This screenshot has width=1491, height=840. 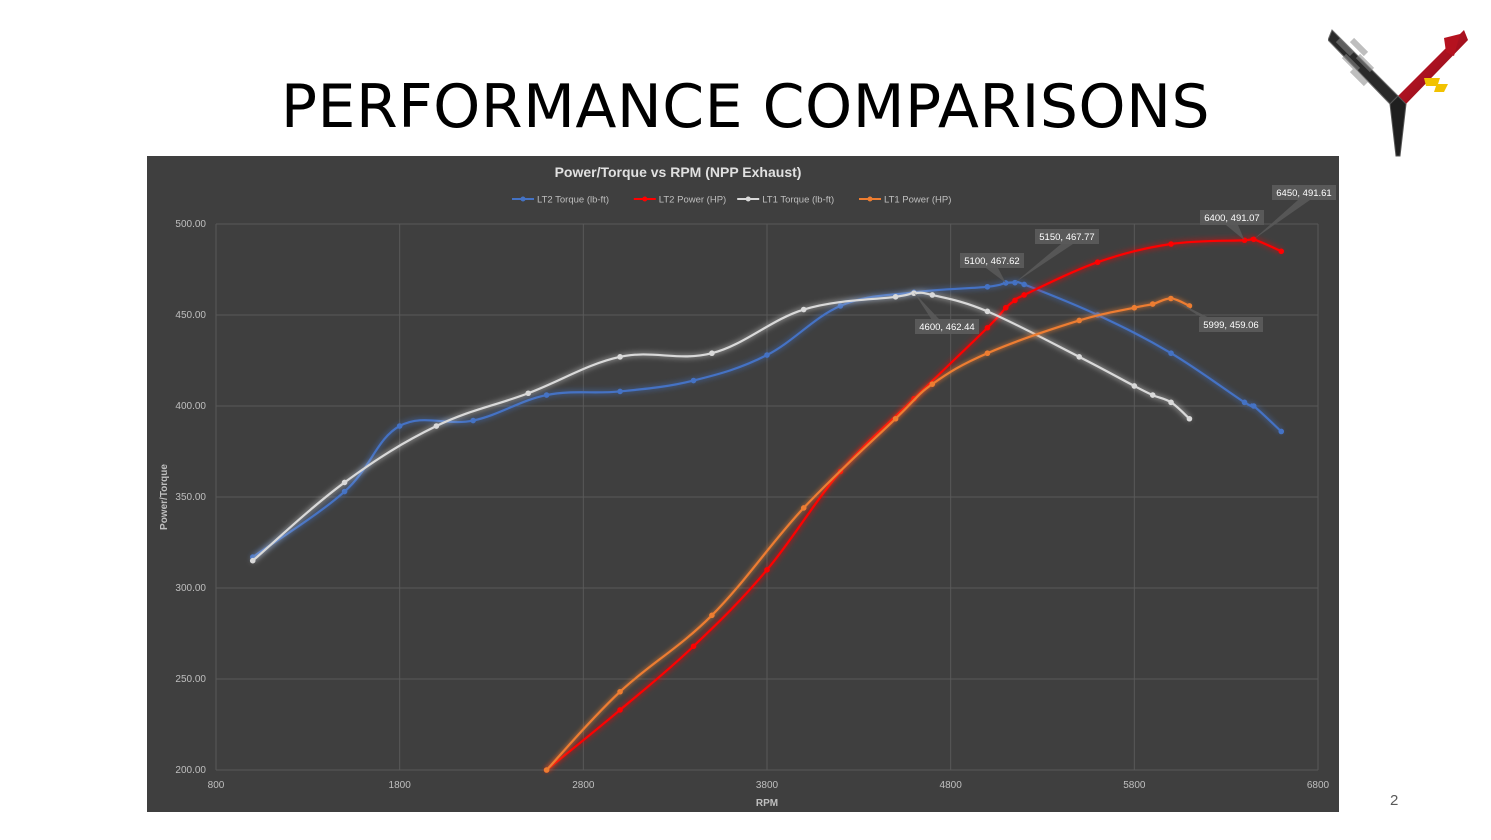 I want to click on y-axis-label: Power/Torque, so click(x=164, y=497).